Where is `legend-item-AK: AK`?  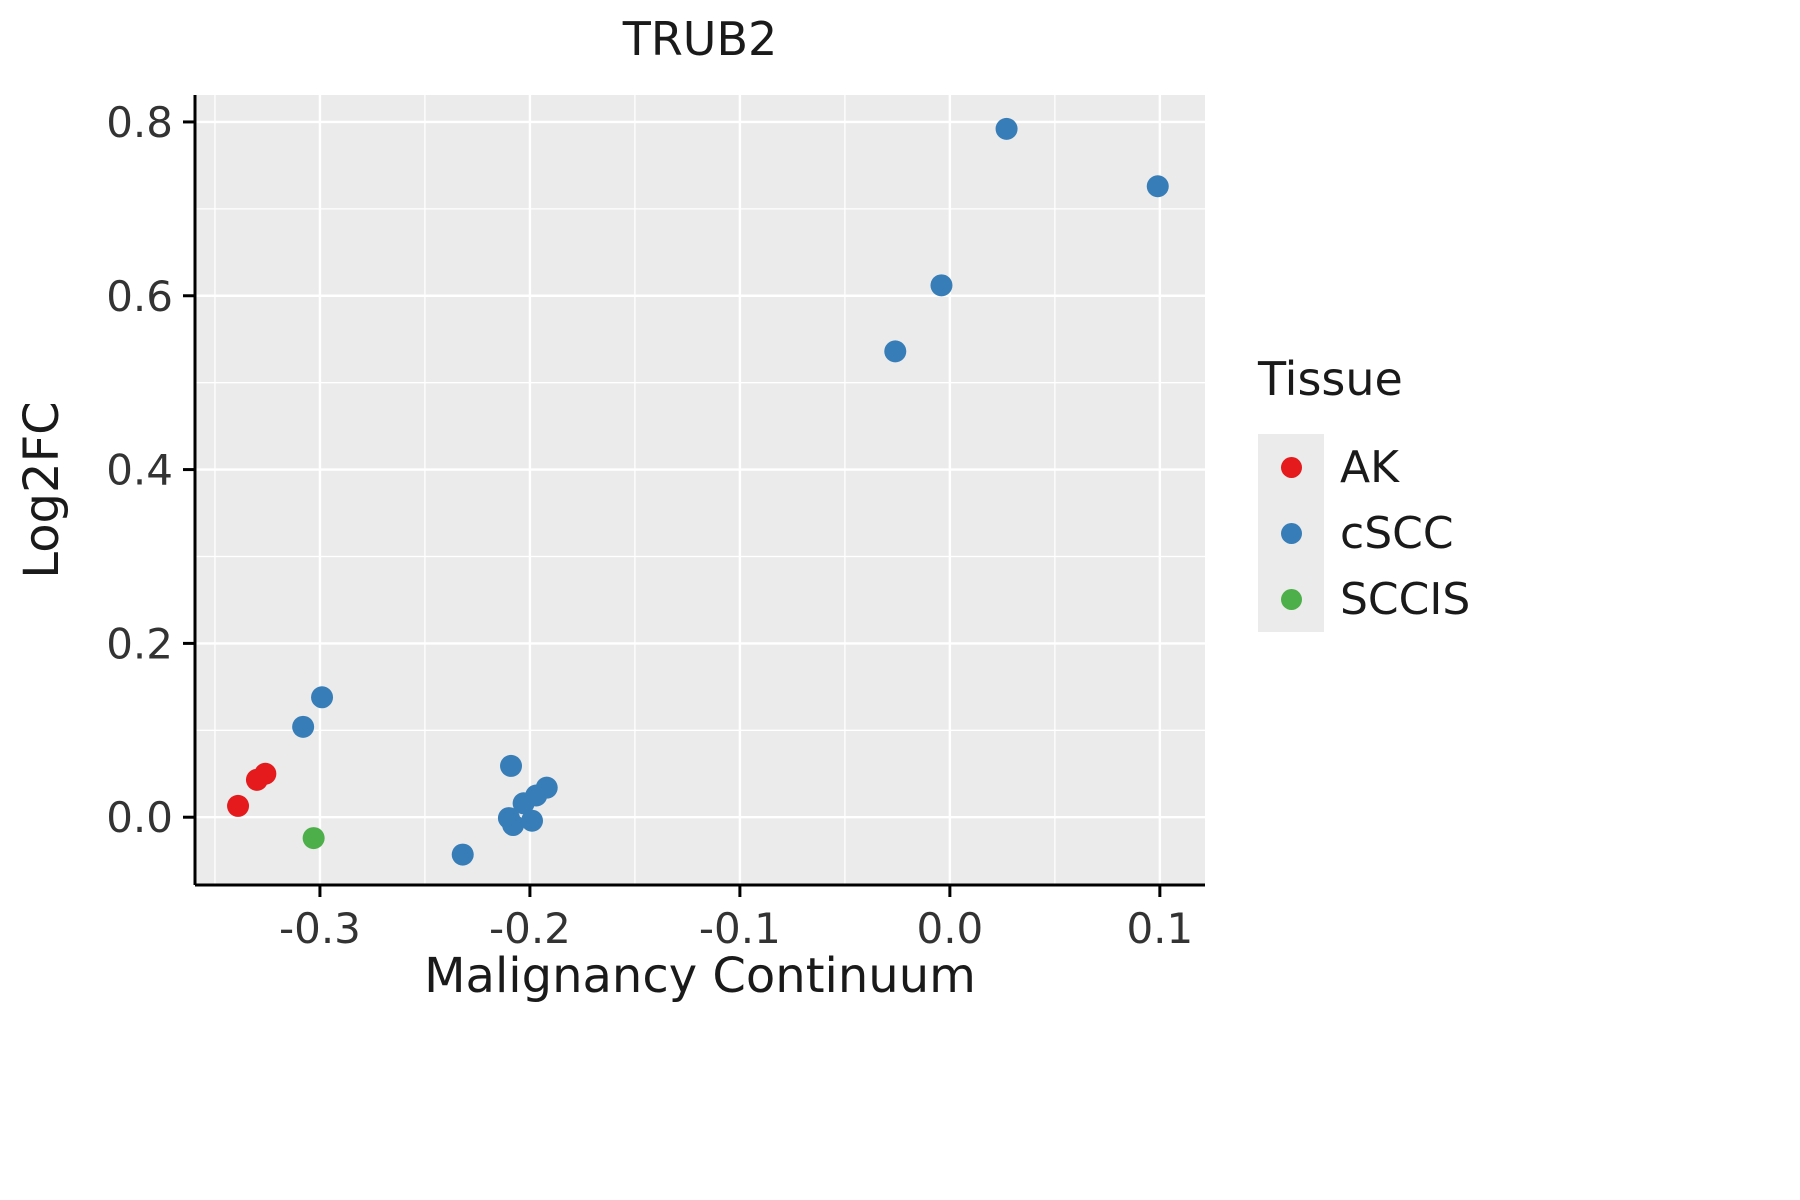 legend-item-AK: AK is located at coordinates (1364, 467).